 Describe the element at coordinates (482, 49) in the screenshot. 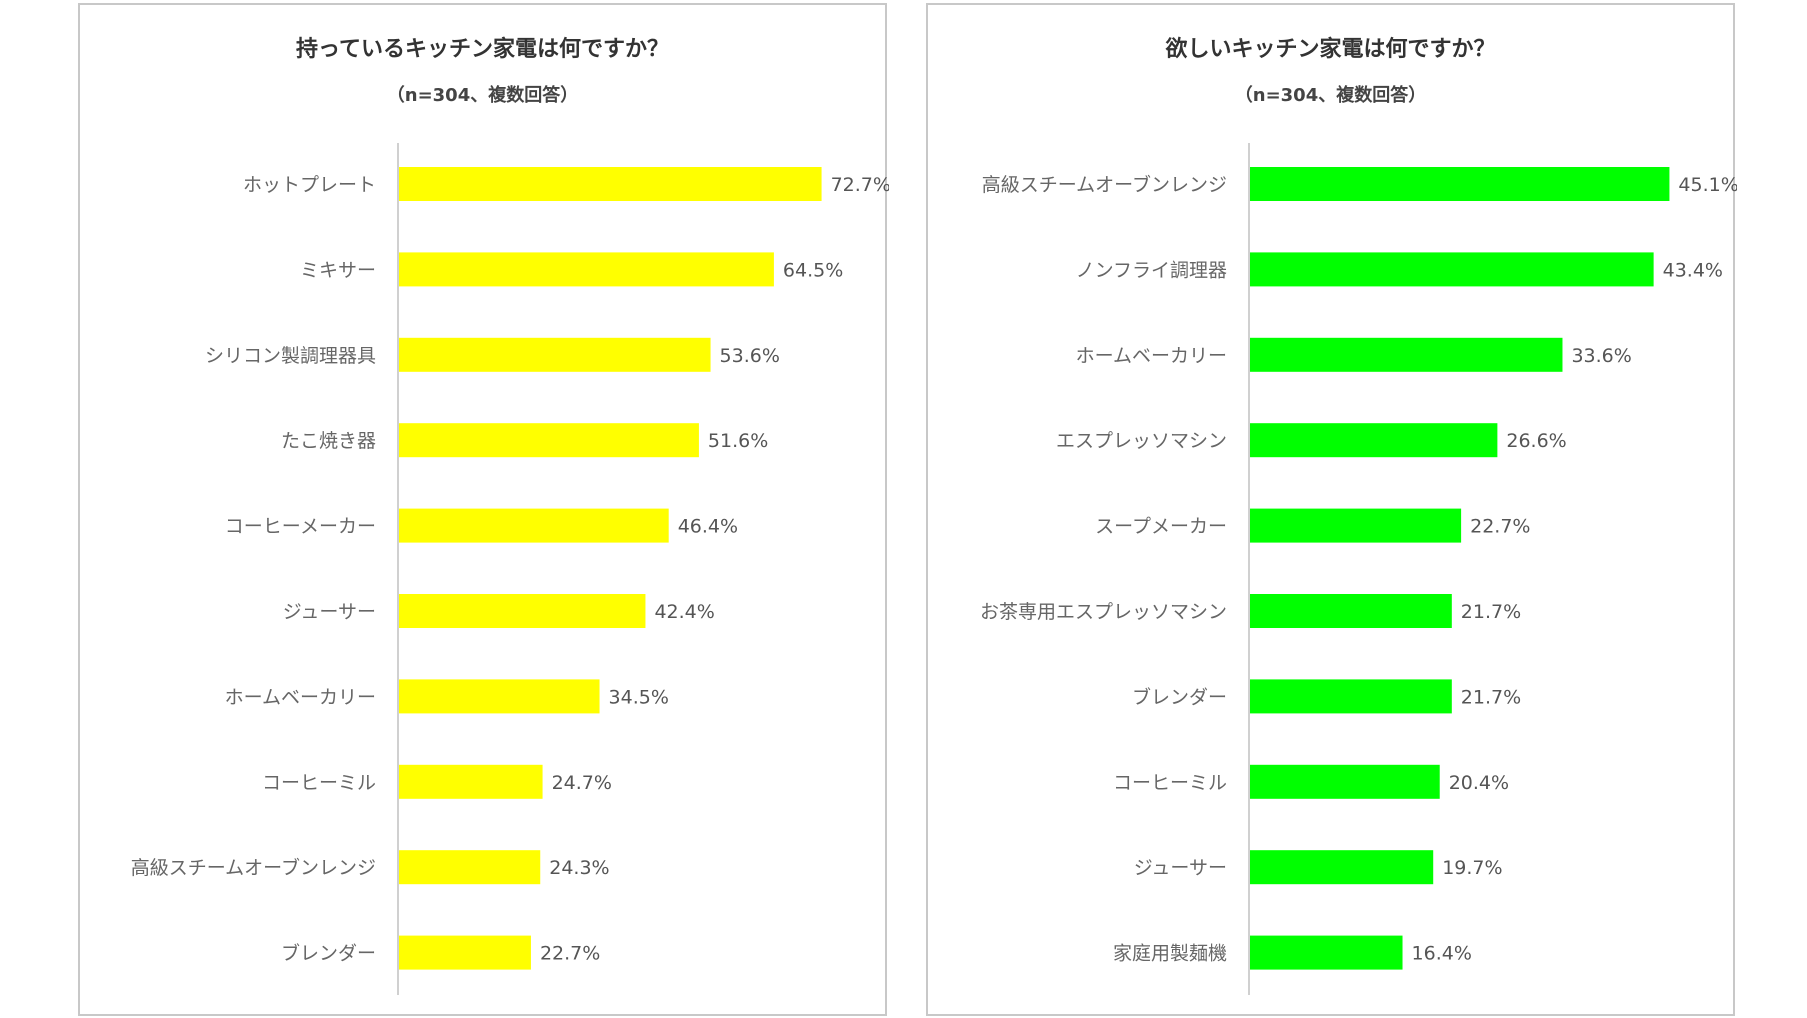

I see `chart-title: 持っているキッチン家電は何ですか？` at that location.